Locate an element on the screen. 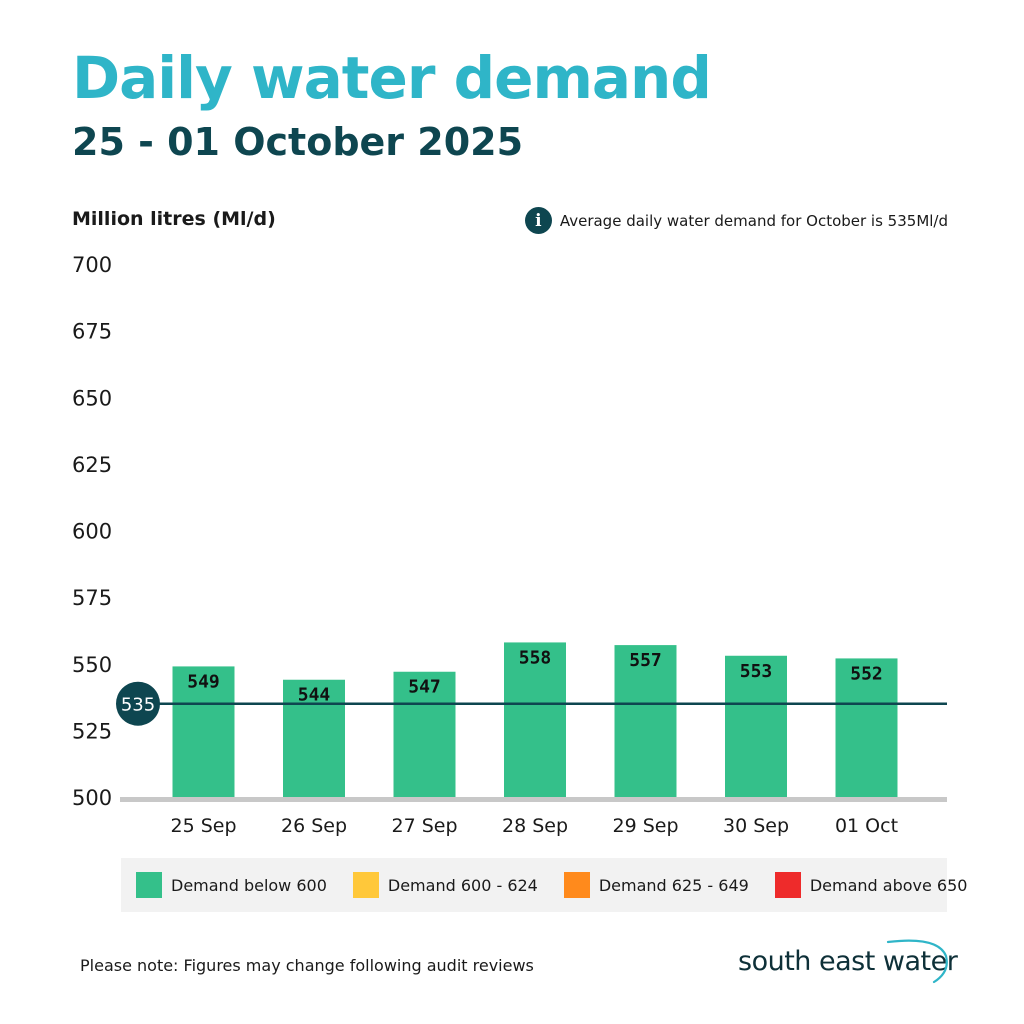 The width and height of the screenshot is (1024, 1024). bar-value-label: 553 is located at coordinates (756, 671).